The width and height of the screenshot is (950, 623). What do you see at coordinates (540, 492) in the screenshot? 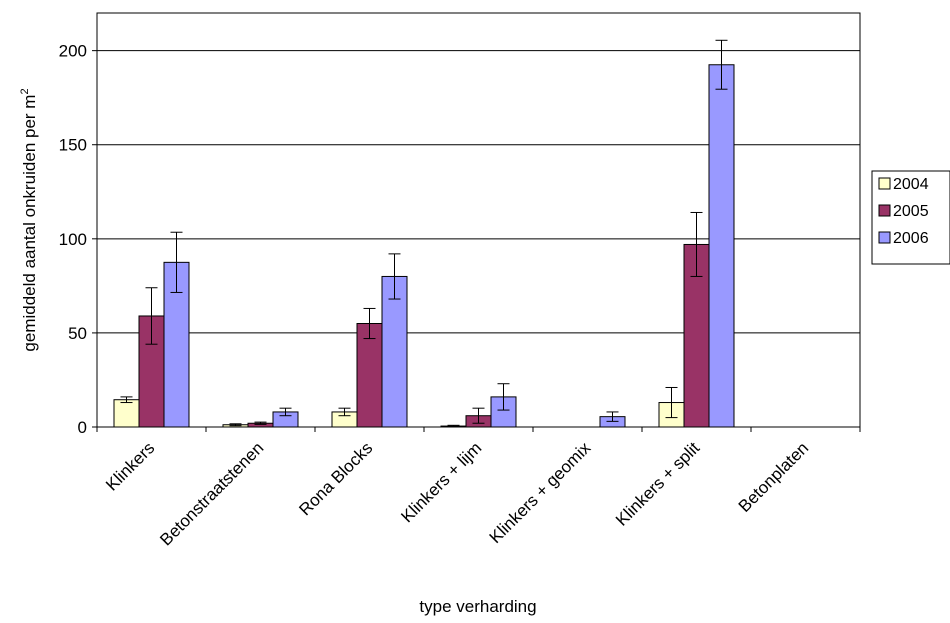
I see `x-tick-label: Klinkers + geomix` at bounding box center [540, 492].